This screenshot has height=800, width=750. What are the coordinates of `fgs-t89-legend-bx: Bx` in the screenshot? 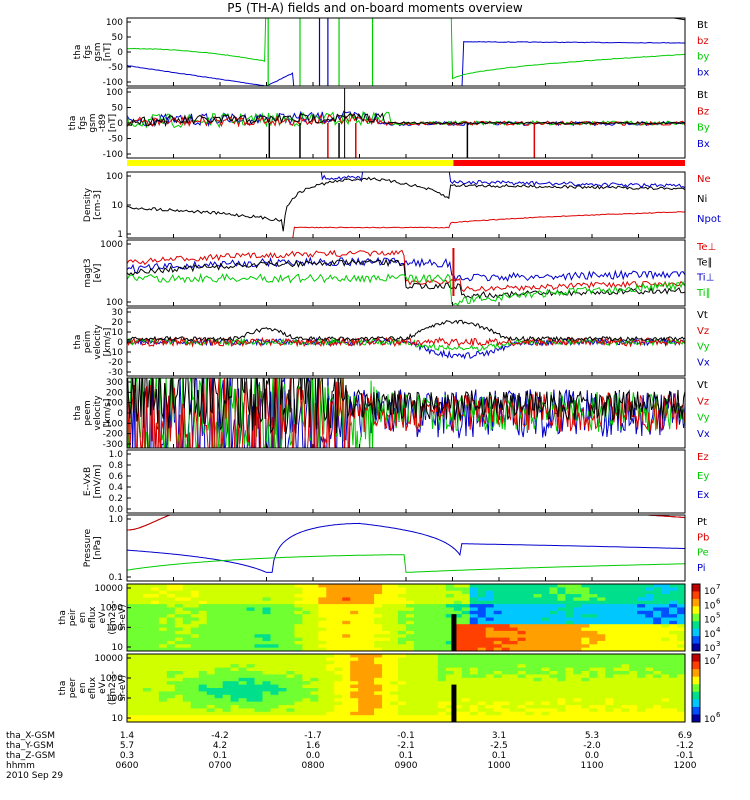 It's located at (703, 144).